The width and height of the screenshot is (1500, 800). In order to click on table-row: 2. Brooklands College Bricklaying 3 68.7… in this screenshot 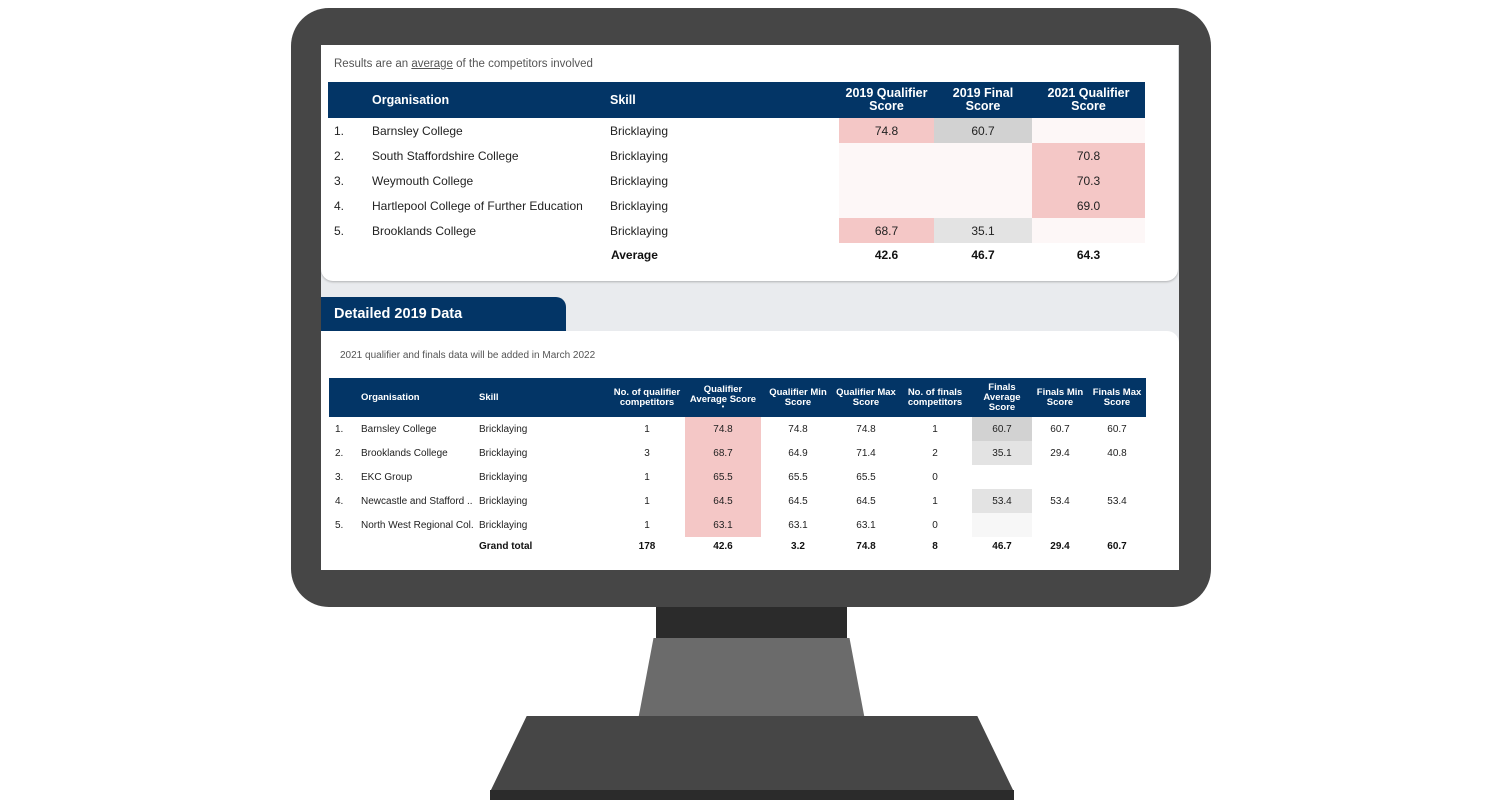, I will do `click(737, 453)`.